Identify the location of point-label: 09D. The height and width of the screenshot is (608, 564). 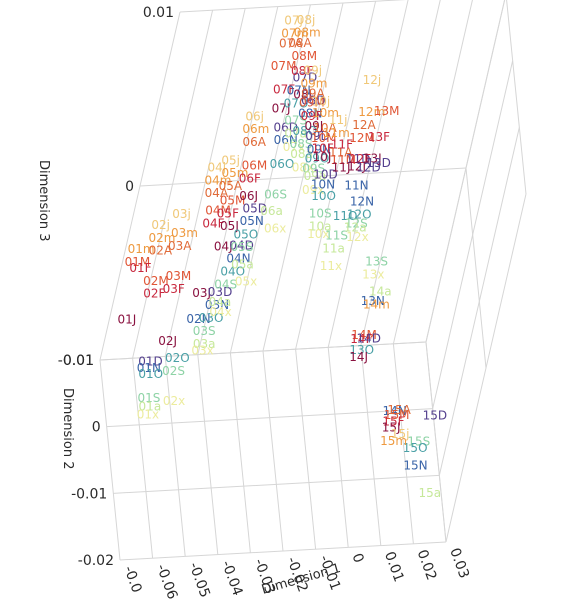
(317, 136).